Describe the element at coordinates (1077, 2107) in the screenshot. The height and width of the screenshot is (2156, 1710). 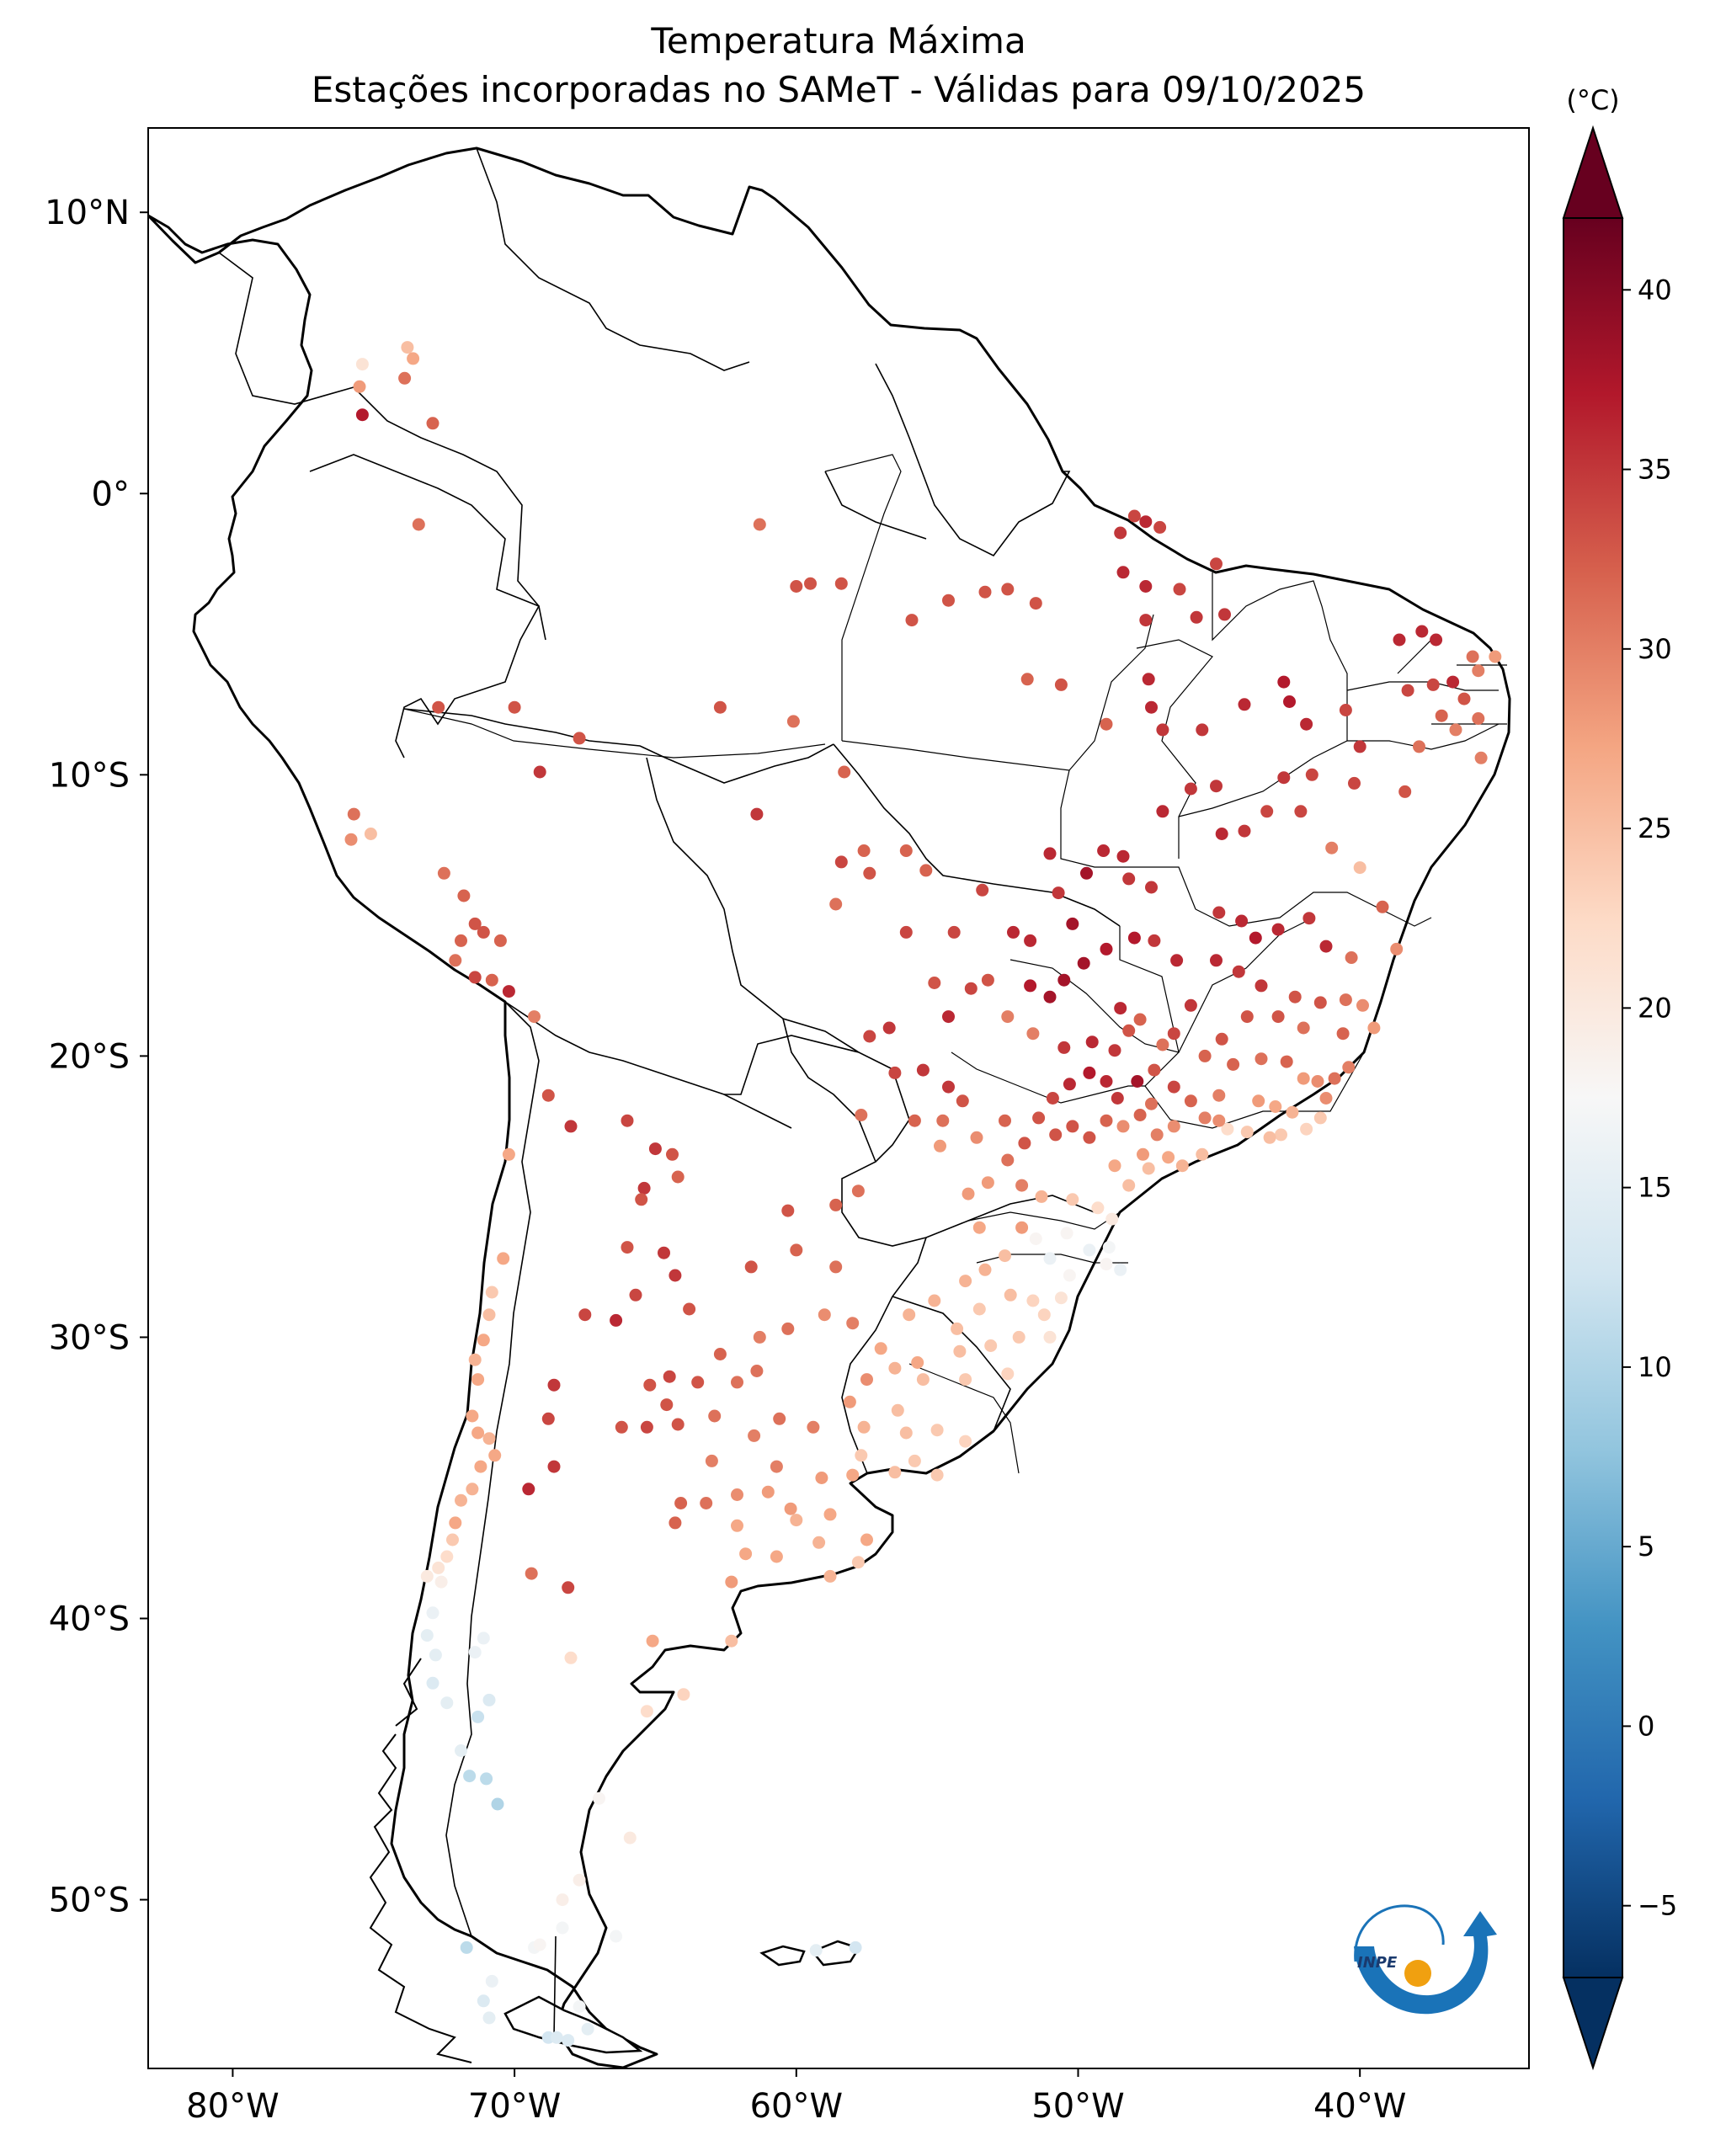
I see `lon-tick-label: 50°W` at that location.